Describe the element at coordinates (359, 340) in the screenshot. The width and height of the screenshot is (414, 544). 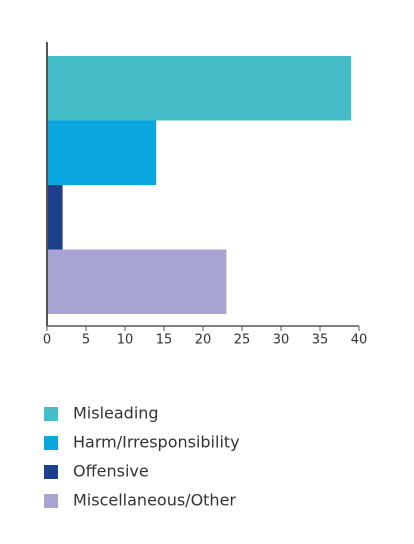
I see `x-tick-label: 40` at that location.